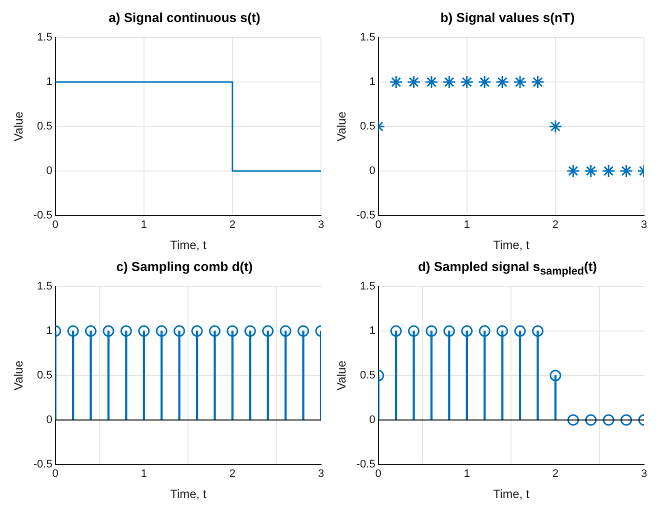 The image size is (662, 515). I want to click on chart-title: d) Sampled signal s$_{sampled}$(t), so click(507, 268).